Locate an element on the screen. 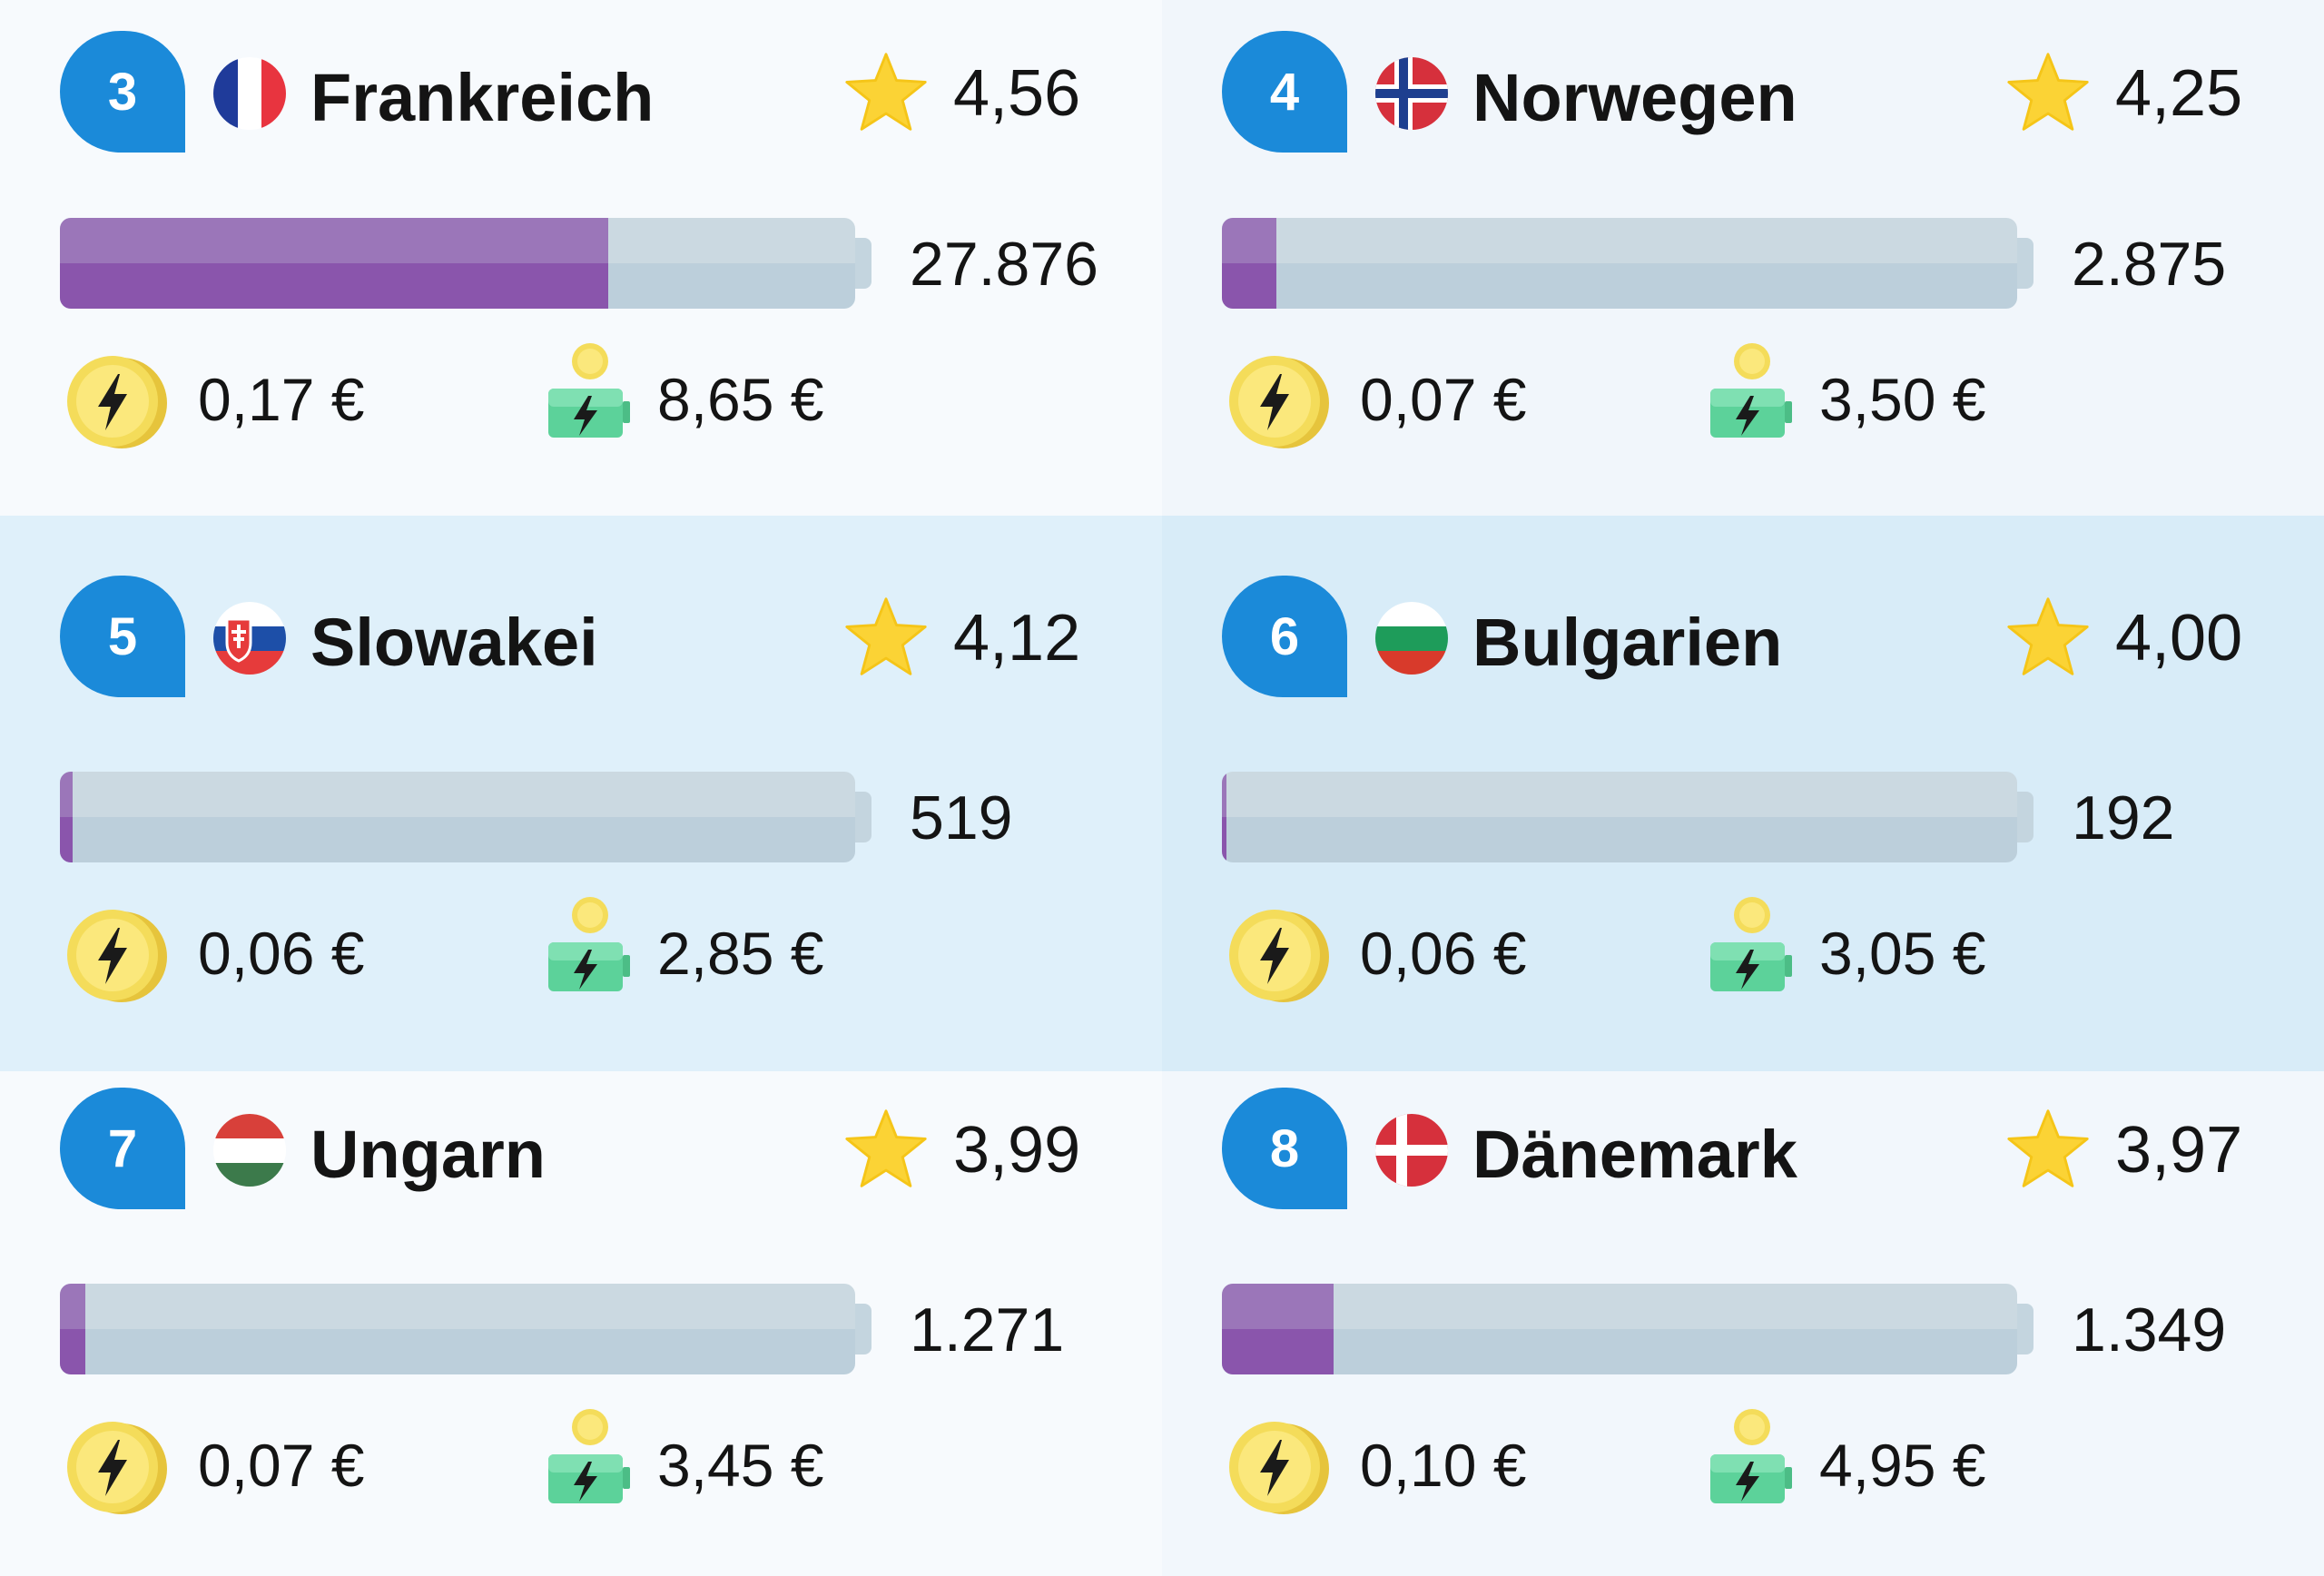 The width and height of the screenshot is (2324, 1576). price-full-charge: 3,50 € is located at coordinates (1902, 399).